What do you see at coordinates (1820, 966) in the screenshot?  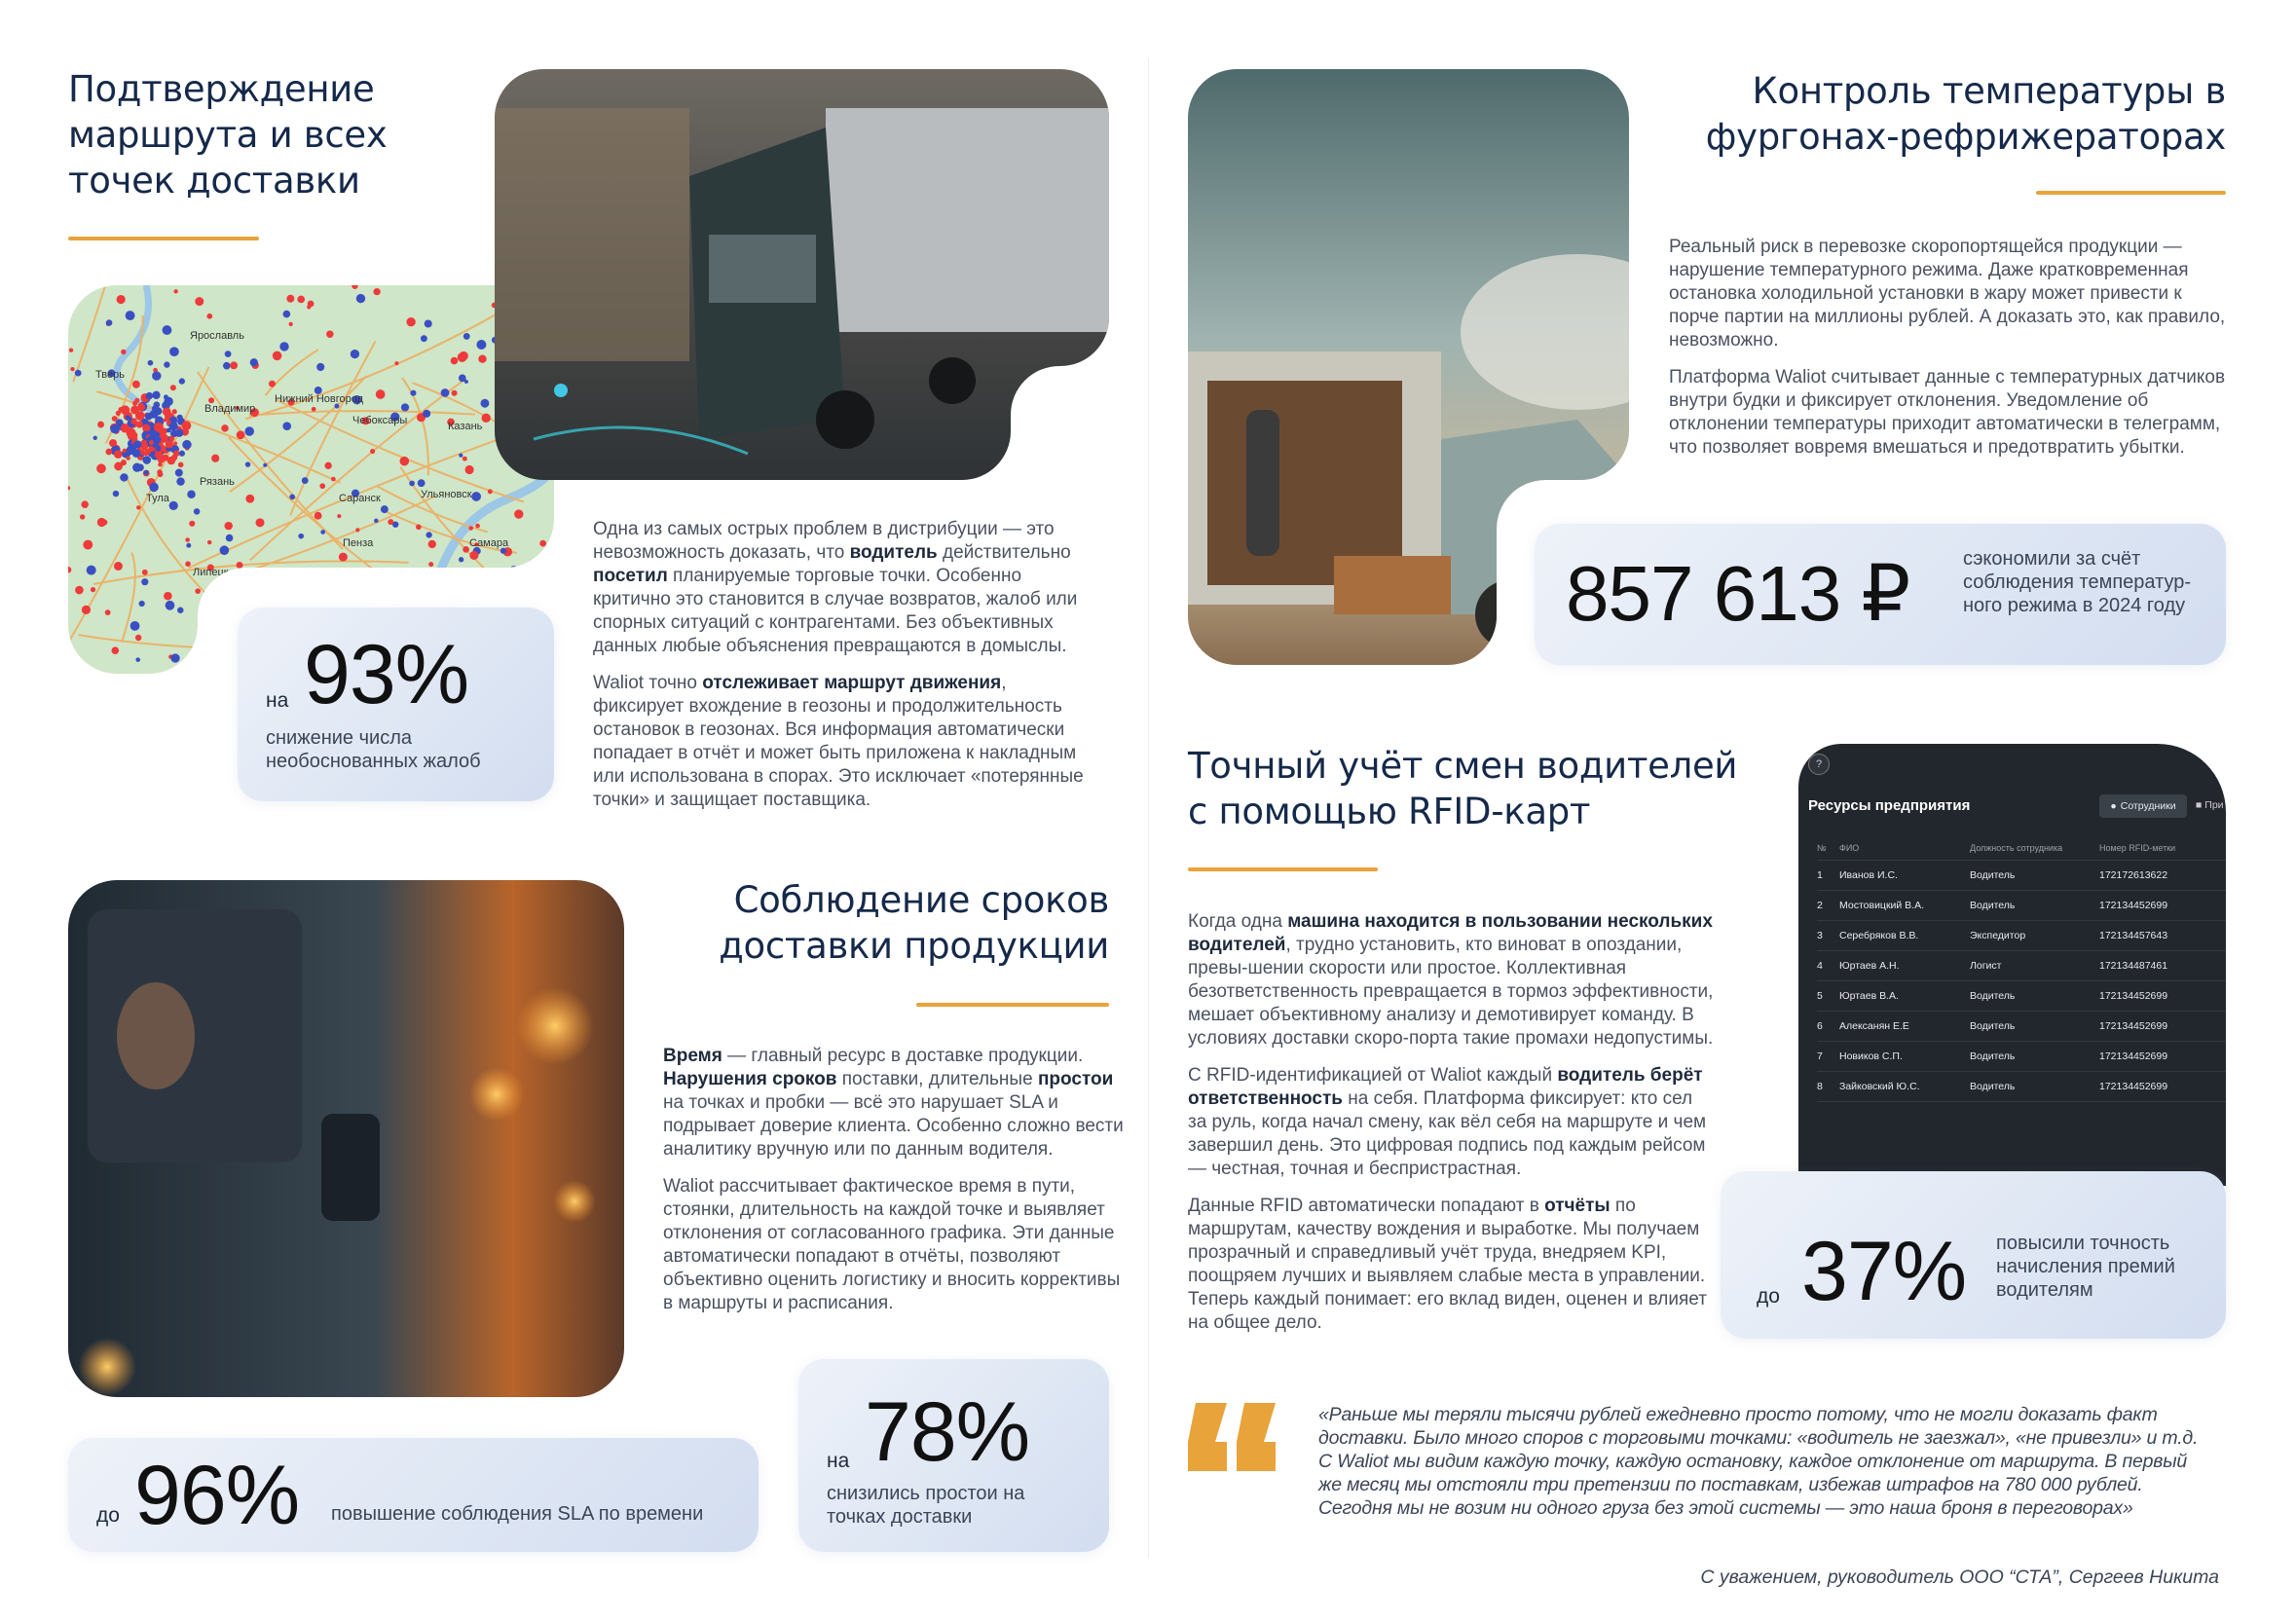 I see `cell-num: 4` at bounding box center [1820, 966].